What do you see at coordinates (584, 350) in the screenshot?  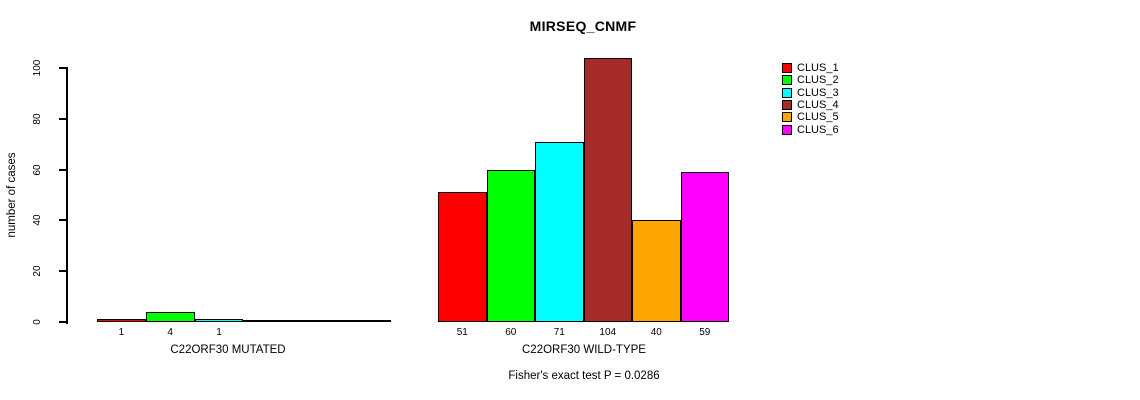 I see `group-label-wild-type: C22ORF30 WILD-TYPE` at bounding box center [584, 350].